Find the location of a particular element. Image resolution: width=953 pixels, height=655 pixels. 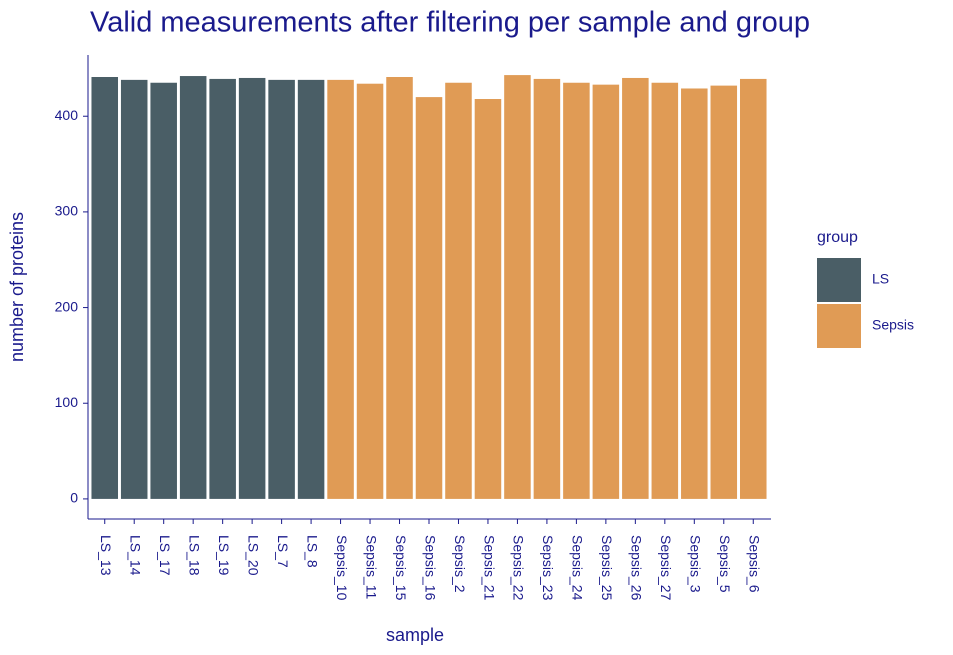

x-tick-label: LS_20 is located at coordinates (253, 555).